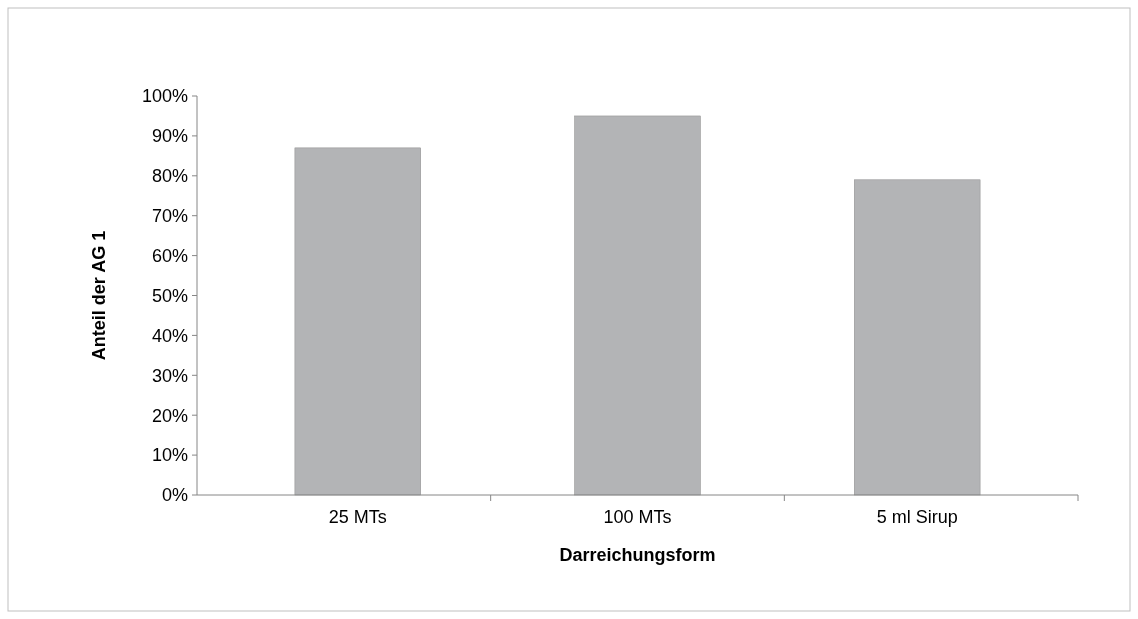 The image size is (1138, 619). What do you see at coordinates (917, 517) in the screenshot?
I see `x-tick-label: 5 ml Sirup` at bounding box center [917, 517].